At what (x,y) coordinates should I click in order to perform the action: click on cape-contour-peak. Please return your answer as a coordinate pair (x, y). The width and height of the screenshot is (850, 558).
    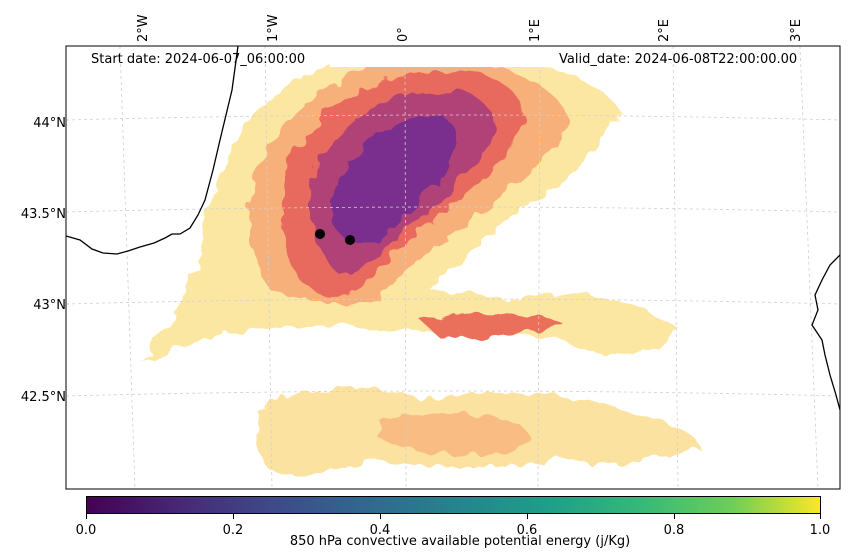
    Looking at the image, I should click on (393, 180).